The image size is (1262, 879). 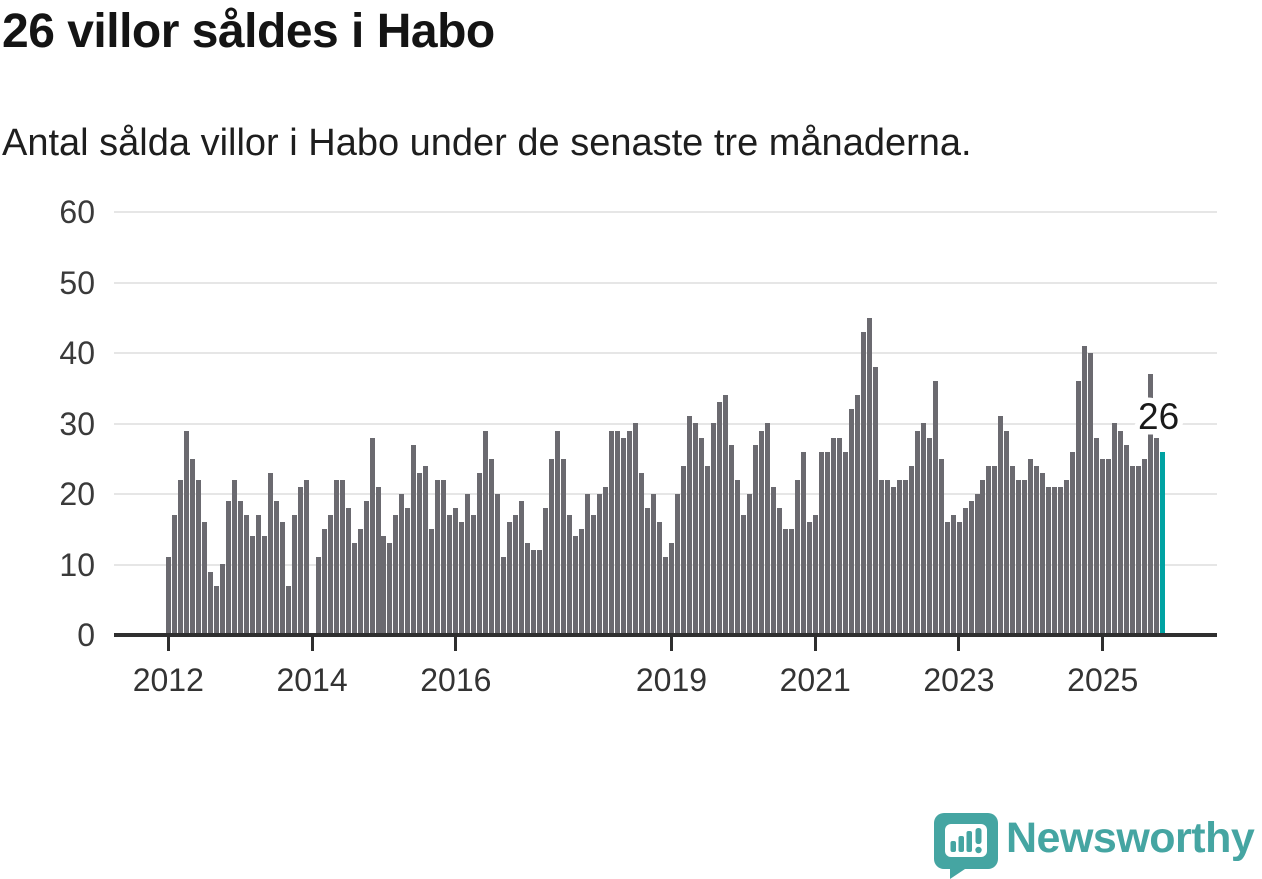 I want to click on newsworthy-brand: Newsworthy, so click(x=1096, y=844).